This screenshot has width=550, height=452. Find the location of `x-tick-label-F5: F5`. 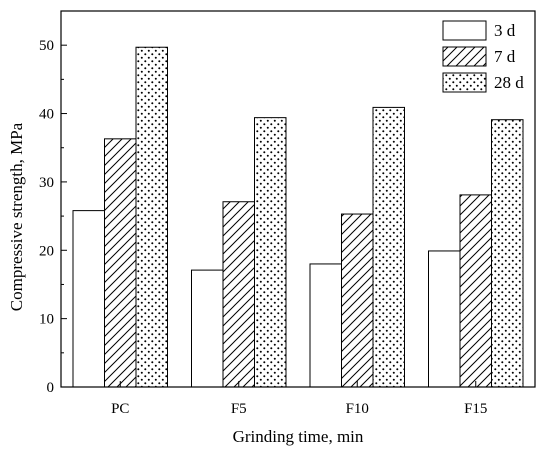

x-tick-label-F5: F5 is located at coordinates (239, 409).